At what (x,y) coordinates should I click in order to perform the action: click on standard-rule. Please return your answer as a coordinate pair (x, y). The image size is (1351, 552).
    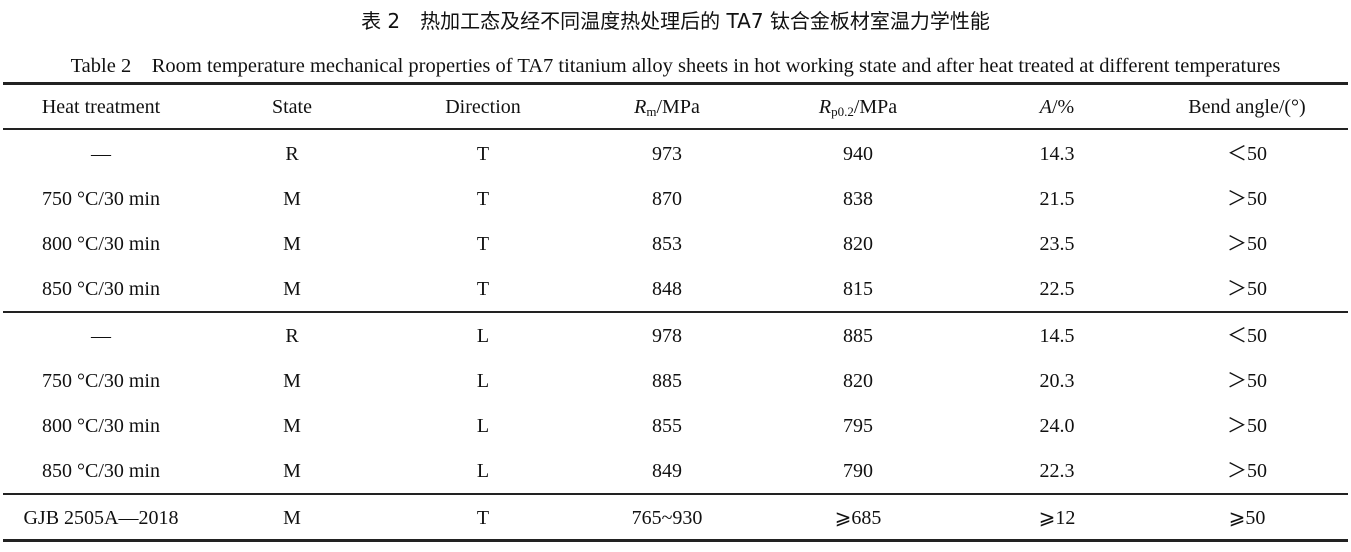
    Looking at the image, I should click on (675, 494).